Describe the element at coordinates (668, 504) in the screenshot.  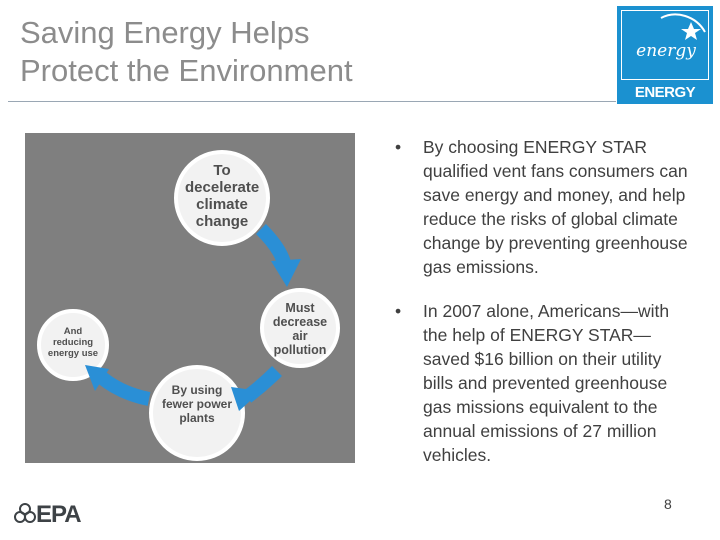
I see `page-number: 8` at that location.